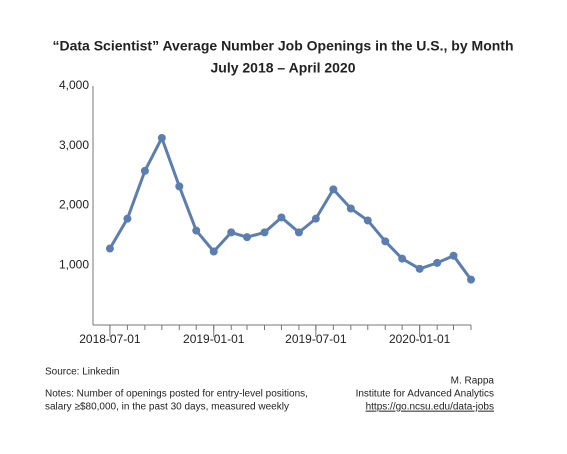 This screenshot has height=454, width=567. I want to click on x-tick-label: 2018-07-01, so click(110, 339).